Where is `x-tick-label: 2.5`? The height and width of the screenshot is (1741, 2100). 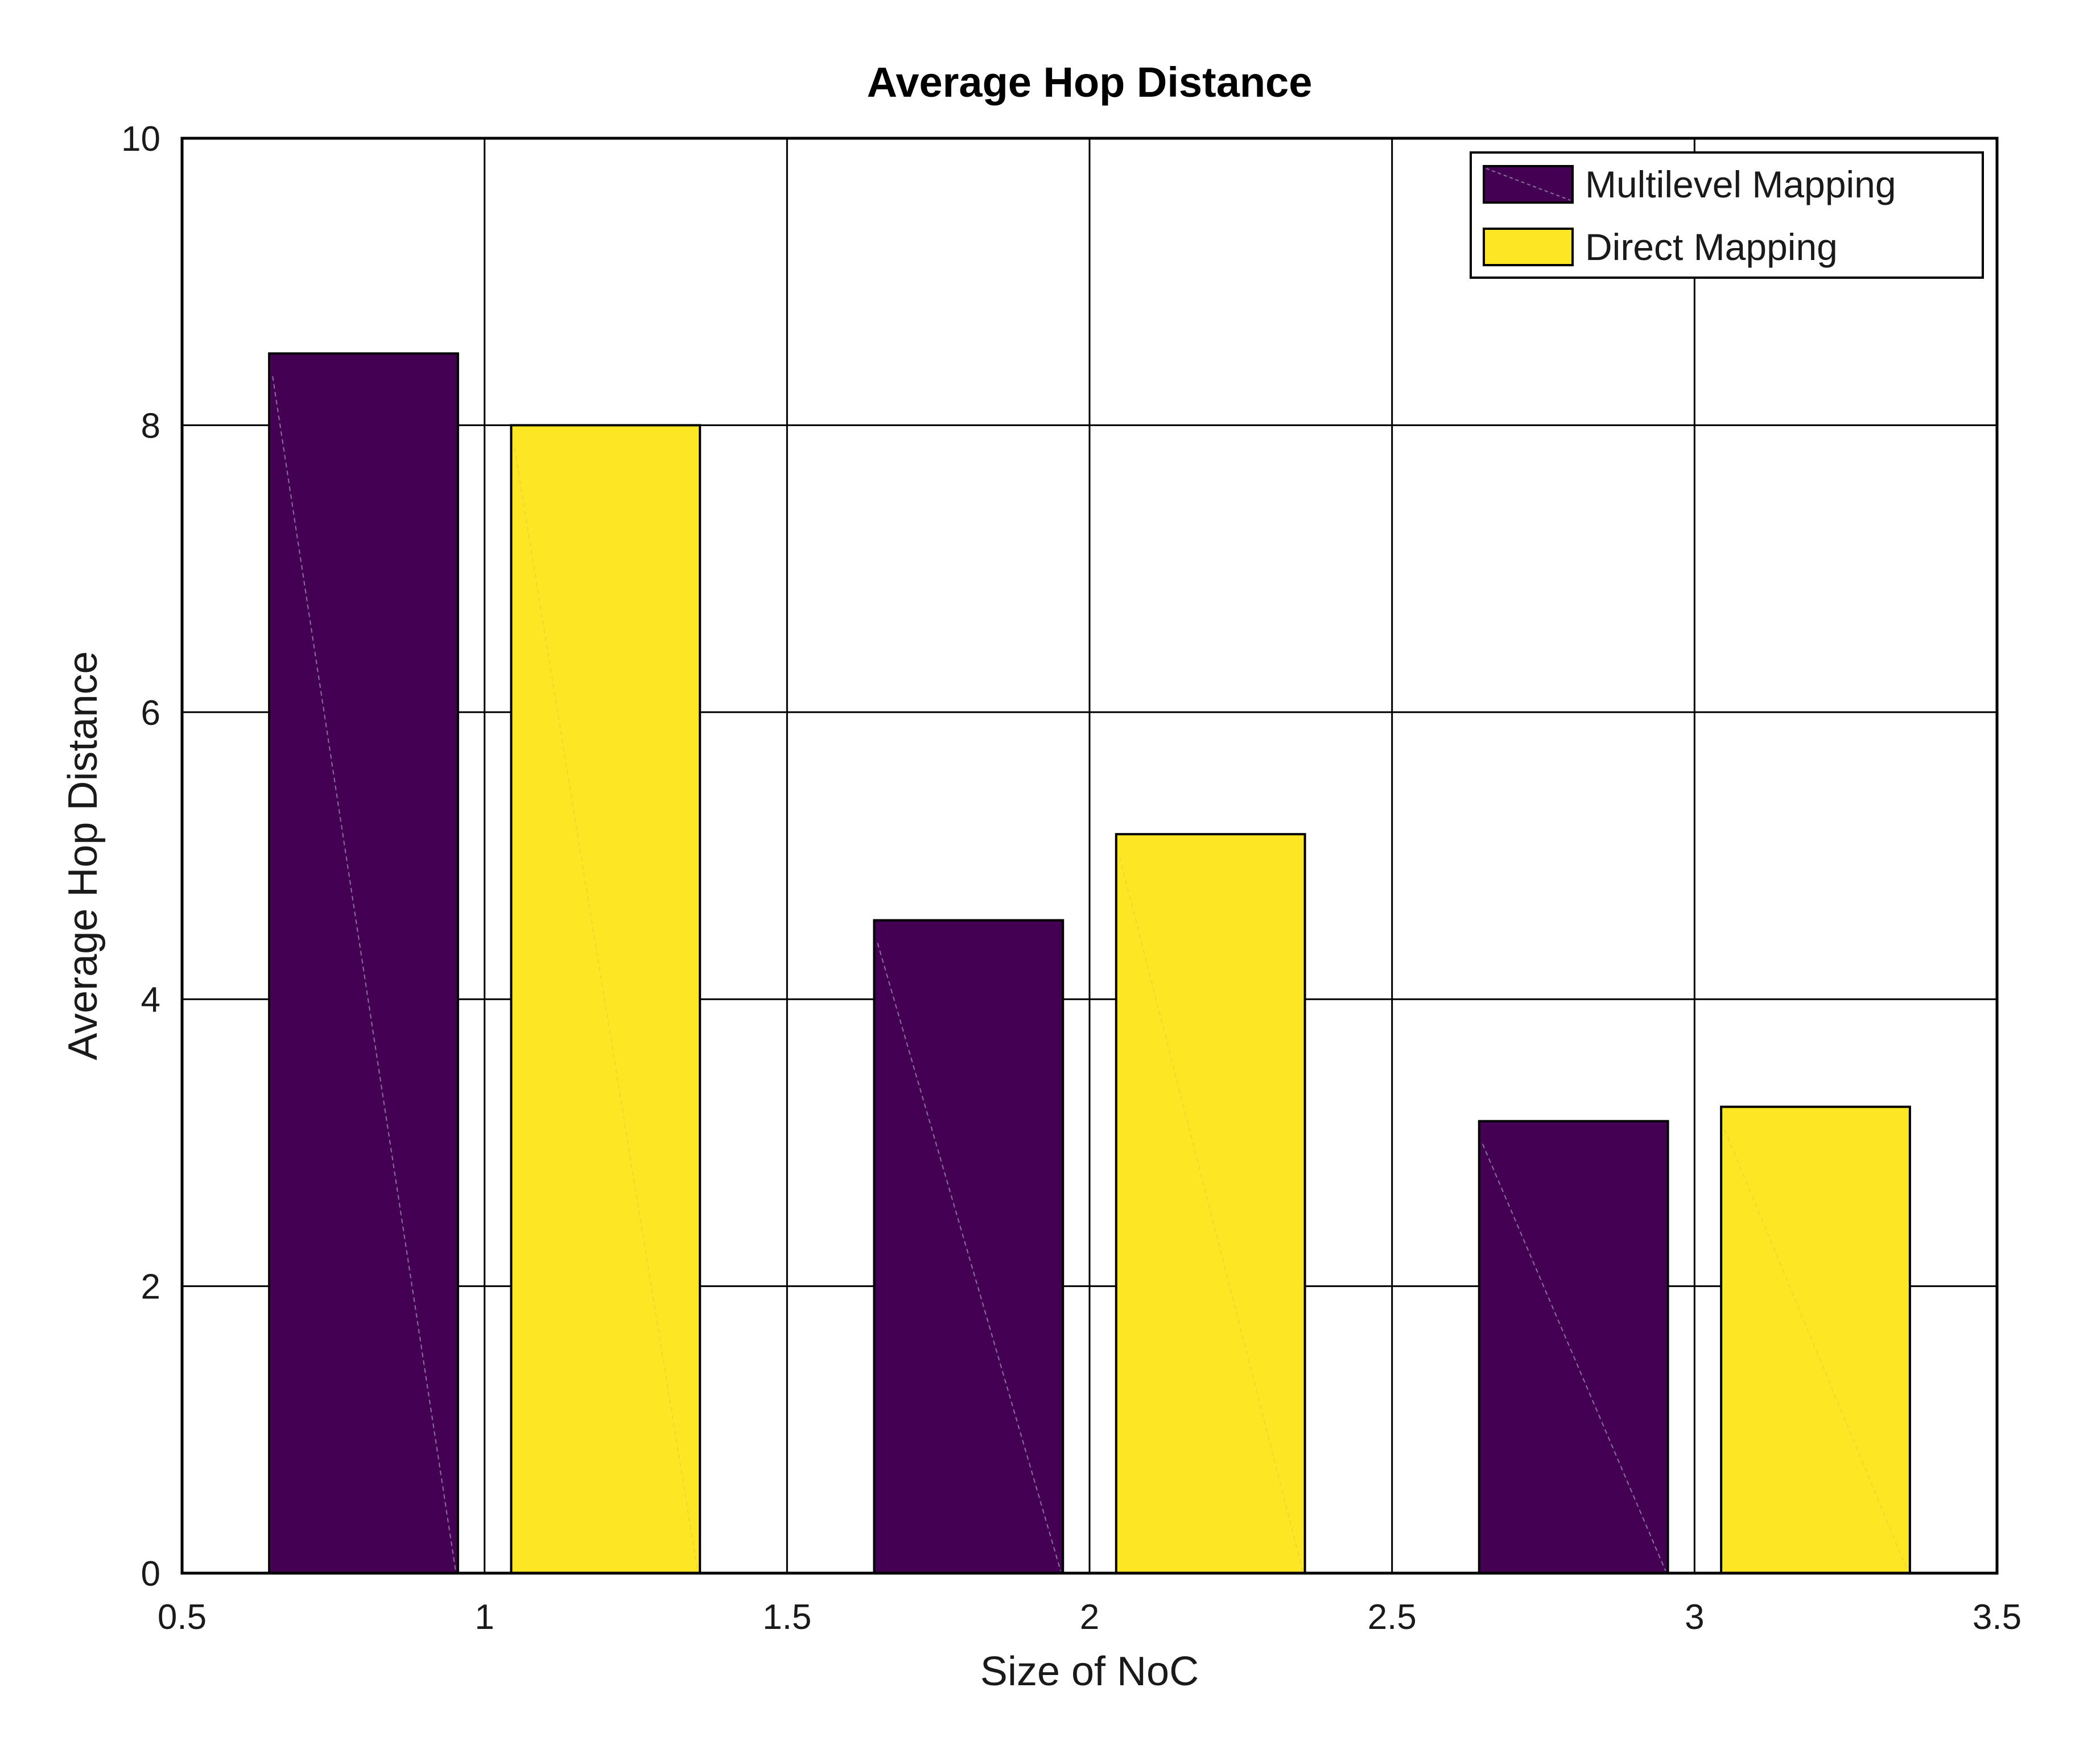 x-tick-label: 2.5 is located at coordinates (1393, 1617).